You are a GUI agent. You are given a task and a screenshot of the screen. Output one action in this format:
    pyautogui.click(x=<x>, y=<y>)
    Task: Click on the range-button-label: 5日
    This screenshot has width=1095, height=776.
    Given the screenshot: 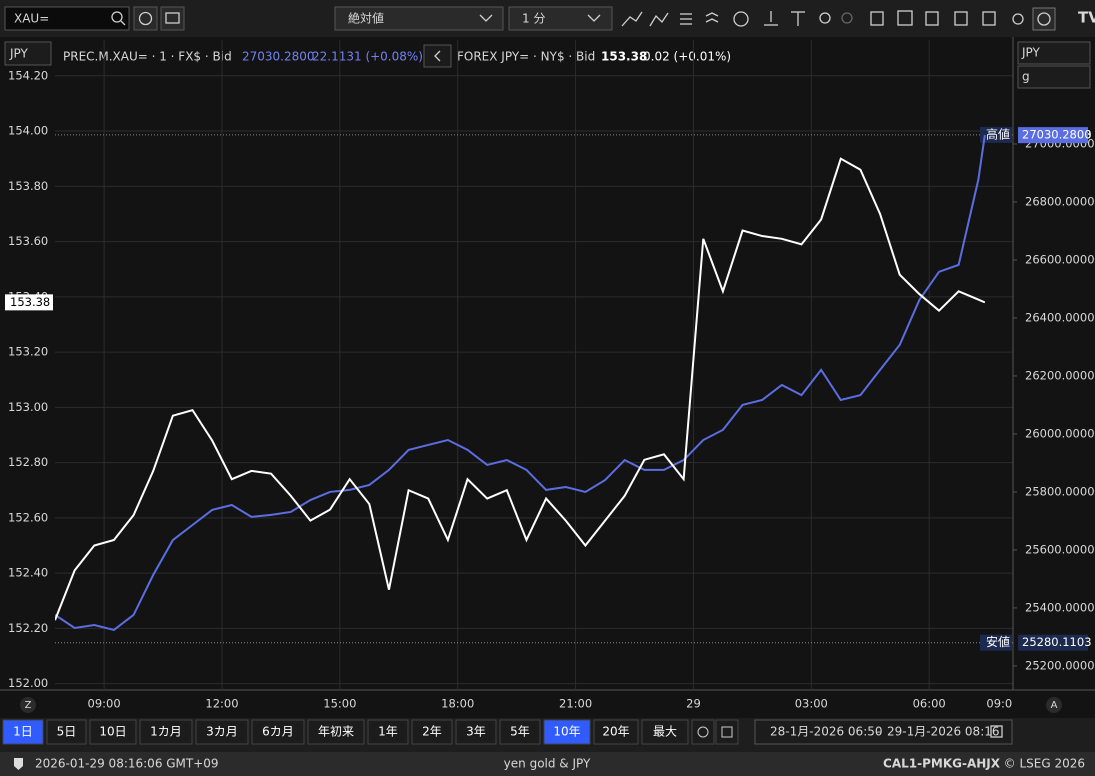 What is the action you would take?
    pyautogui.click(x=67, y=732)
    